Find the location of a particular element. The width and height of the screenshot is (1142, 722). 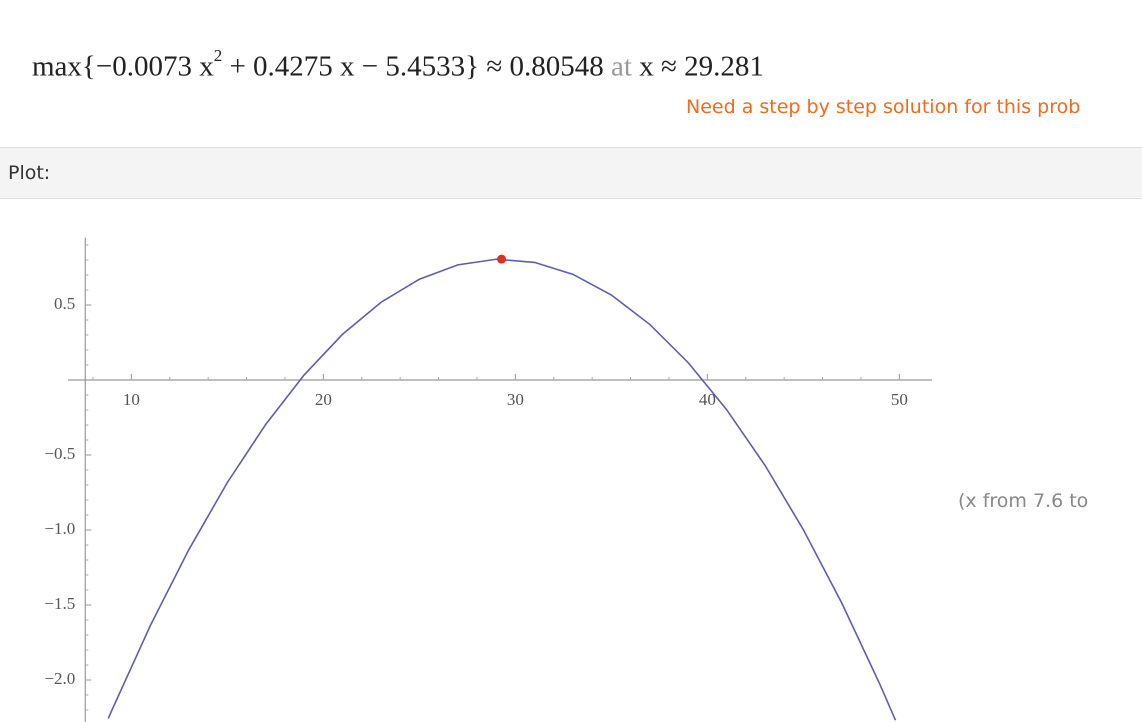

x-tick-label: 30 is located at coordinates (515, 399).